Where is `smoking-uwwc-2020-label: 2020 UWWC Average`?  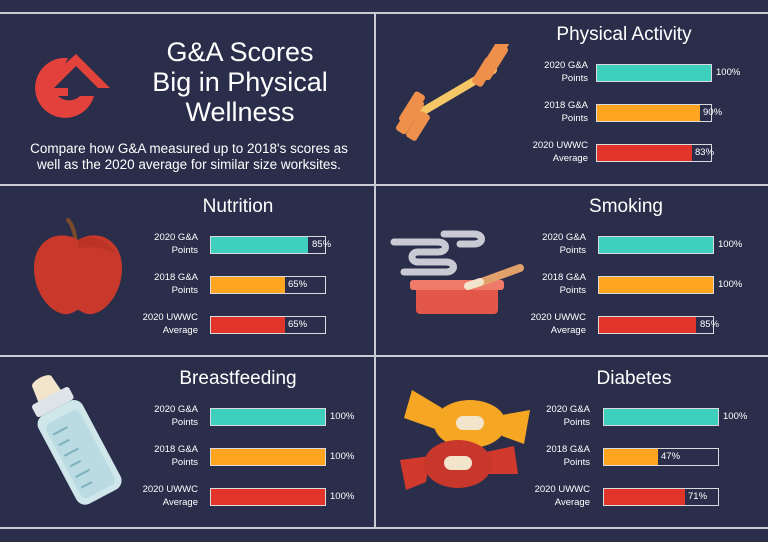 smoking-uwwc-2020-label: 2020 UWWC Average is located at coordinates (551, 324).